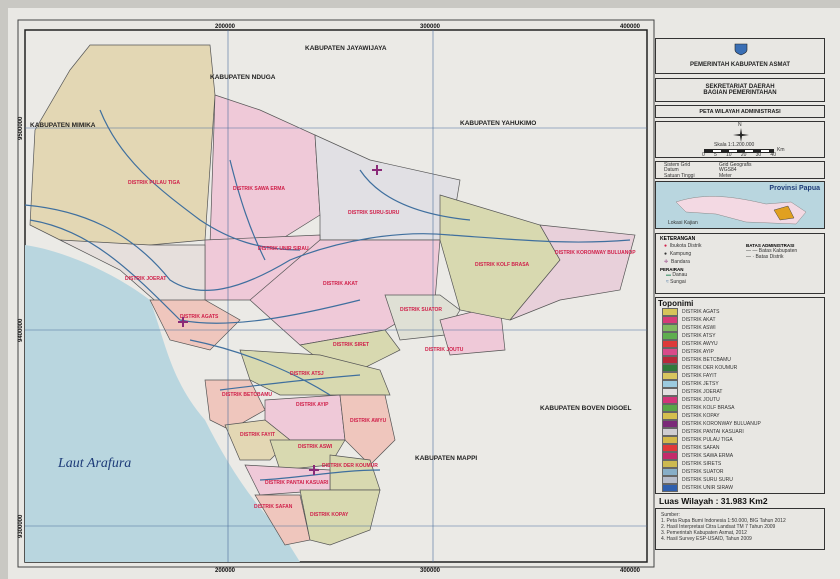  Describe the element at coordinates (672, 269) in the screenshot. I see `water-title: PERAIRAN` at that location.